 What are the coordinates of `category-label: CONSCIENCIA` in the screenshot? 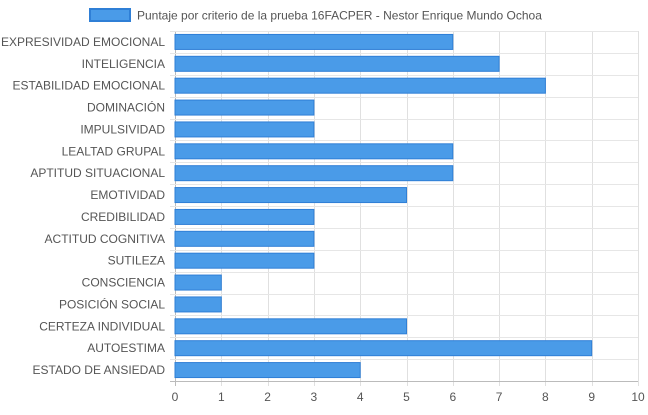 It's located at (123, 283).